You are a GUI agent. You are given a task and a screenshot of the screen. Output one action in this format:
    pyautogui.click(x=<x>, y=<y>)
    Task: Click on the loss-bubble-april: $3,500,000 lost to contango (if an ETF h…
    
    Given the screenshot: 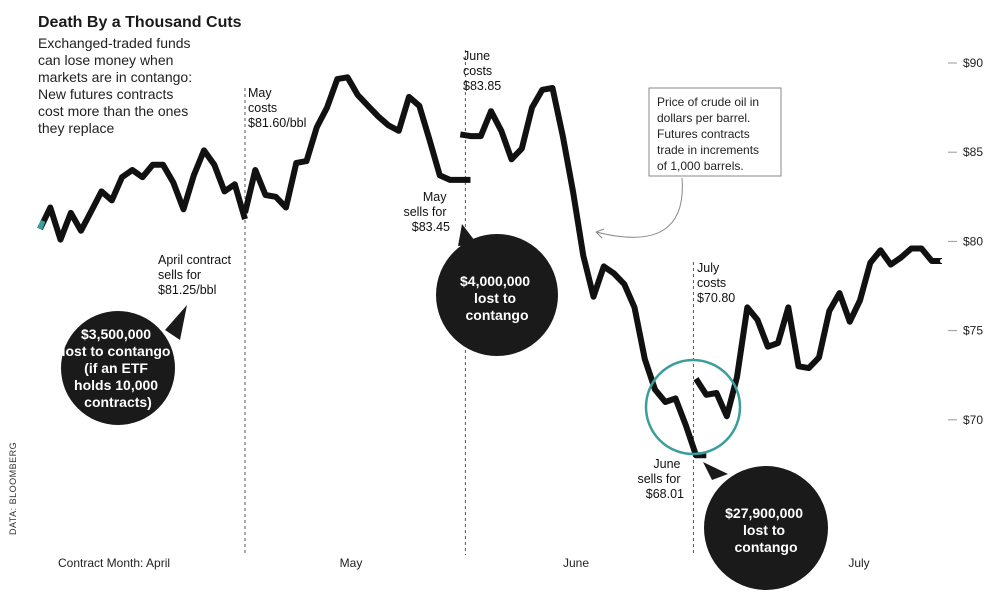 What is the action you would take?
    pyautogui.click(x=124, y=365)
    